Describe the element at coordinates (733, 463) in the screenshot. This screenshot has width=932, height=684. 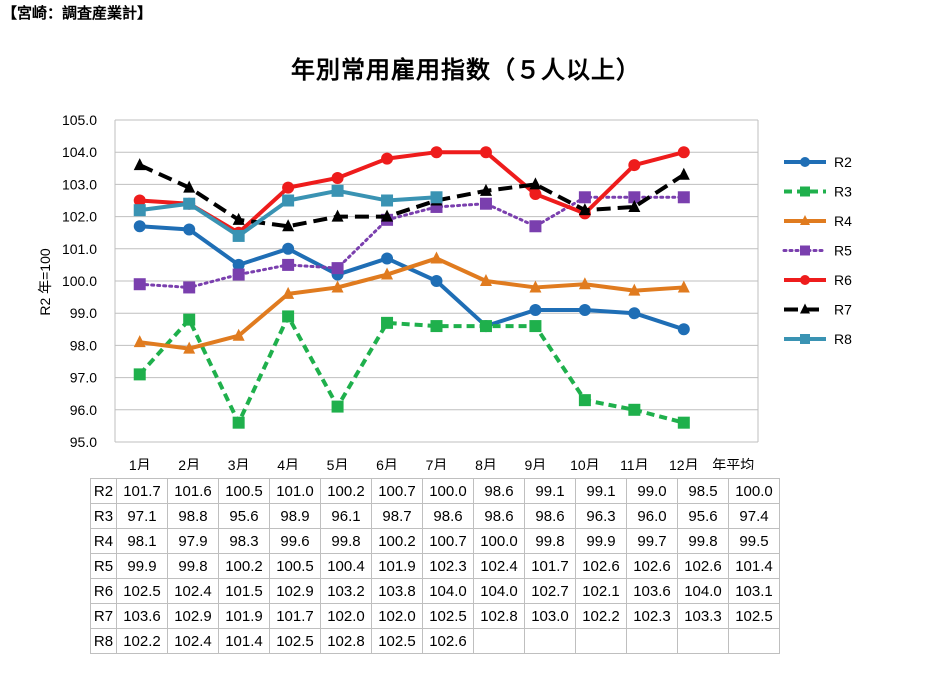
I see `x-tick-label: 年平均` at that location.